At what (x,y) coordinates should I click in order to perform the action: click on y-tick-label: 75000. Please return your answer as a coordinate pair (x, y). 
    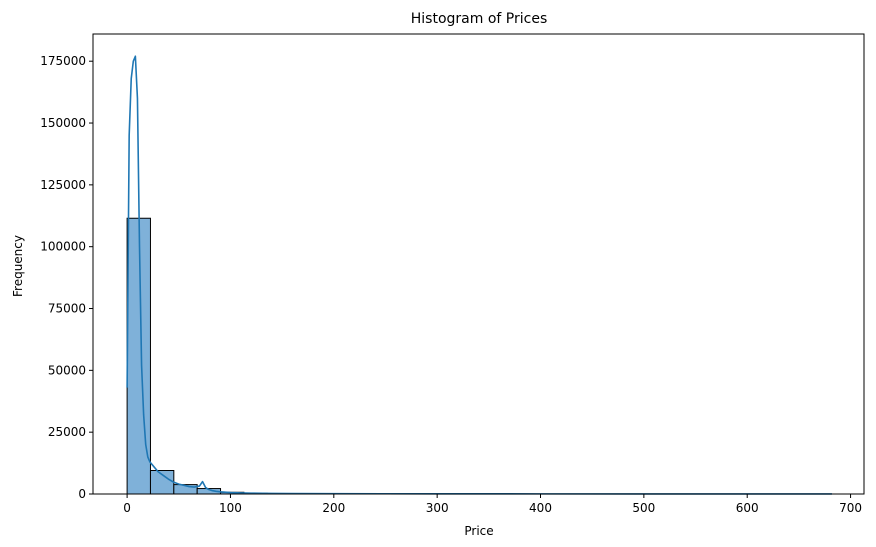
    Looking at the image, I should click on (67, 309).